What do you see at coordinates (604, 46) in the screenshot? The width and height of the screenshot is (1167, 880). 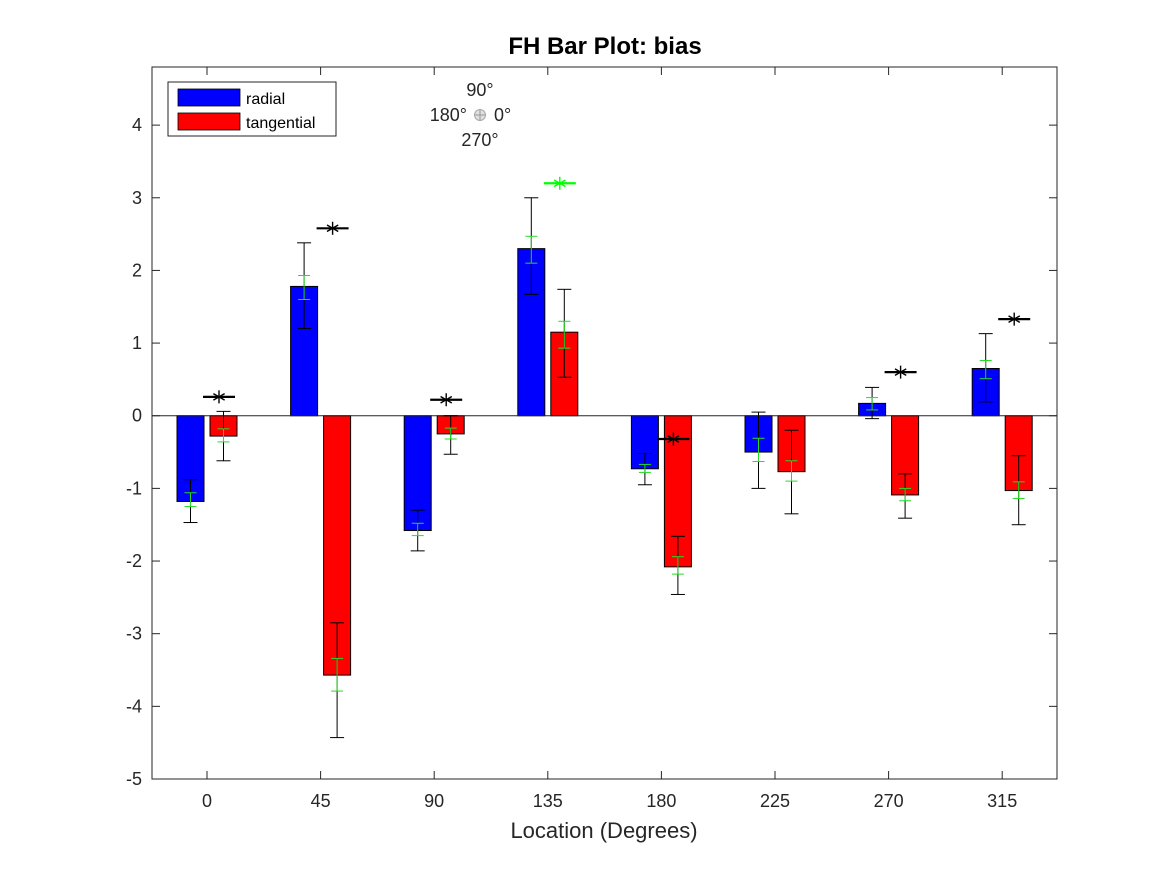 I see `chart-title: FH Bar Plot: bias` at bounding box center [604, 46].